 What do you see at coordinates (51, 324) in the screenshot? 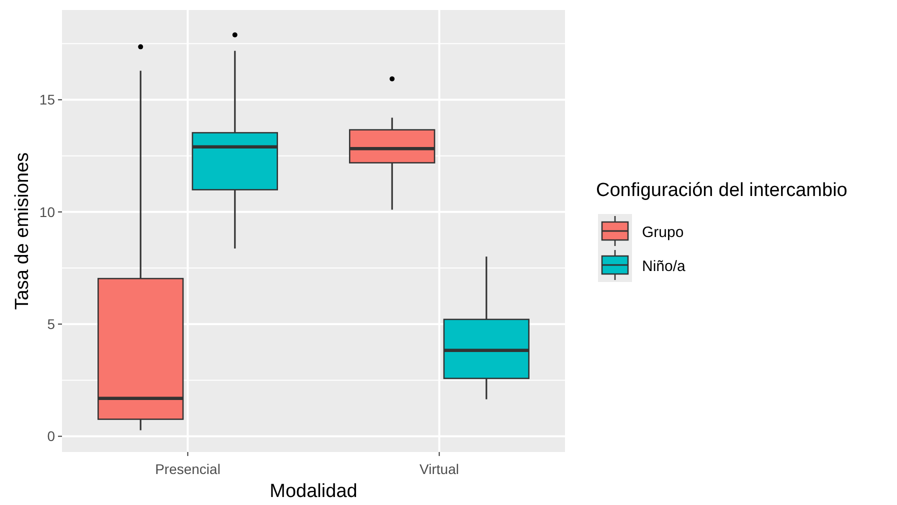
I see `y-tick-label: 5` at bounding box center [51, 324].